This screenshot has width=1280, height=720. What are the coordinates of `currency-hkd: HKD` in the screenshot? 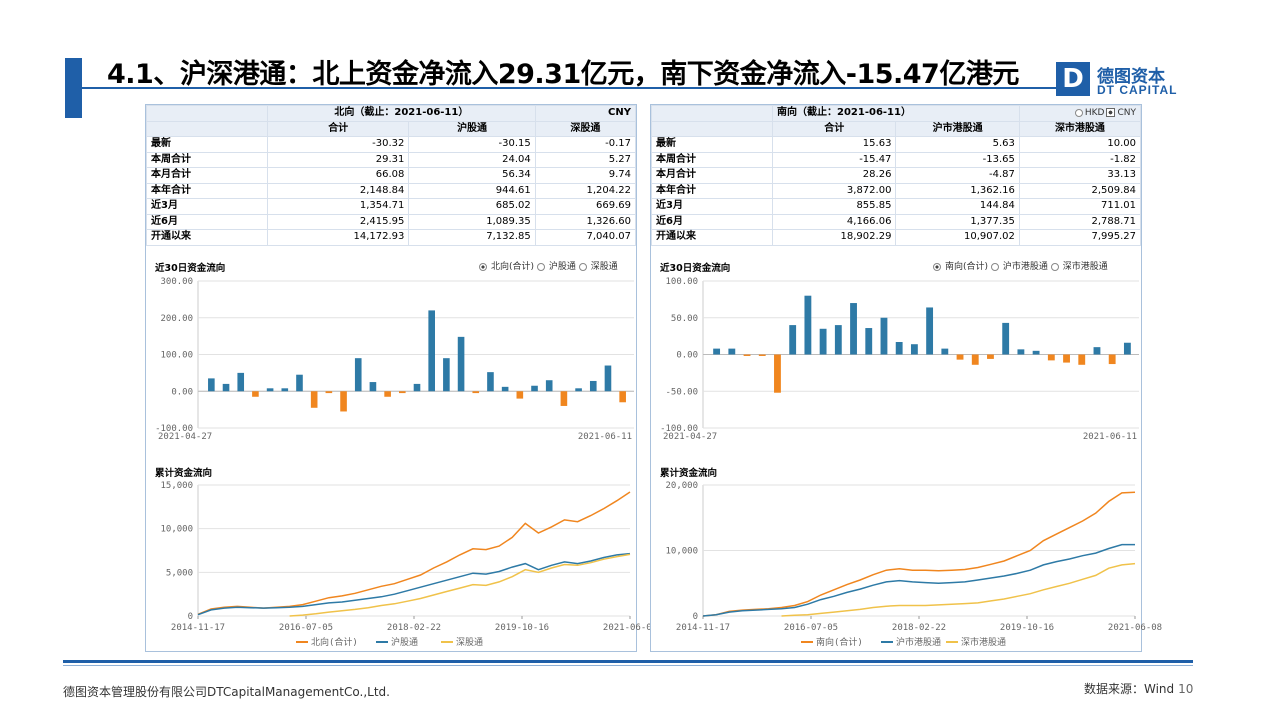 It's located at (1094, 113).